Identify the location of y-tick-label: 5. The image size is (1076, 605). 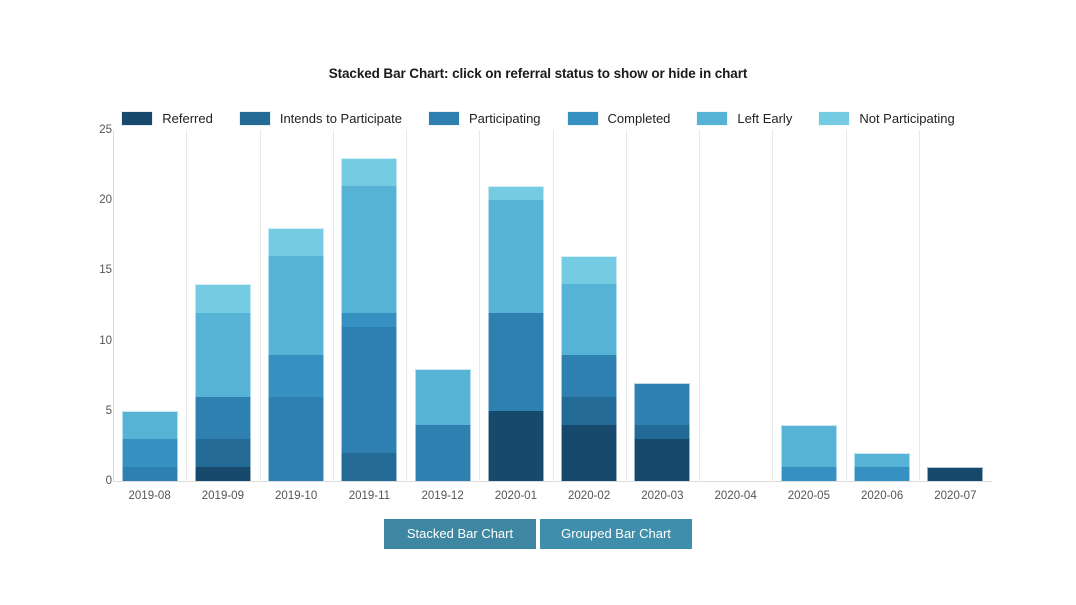
(108, 410).